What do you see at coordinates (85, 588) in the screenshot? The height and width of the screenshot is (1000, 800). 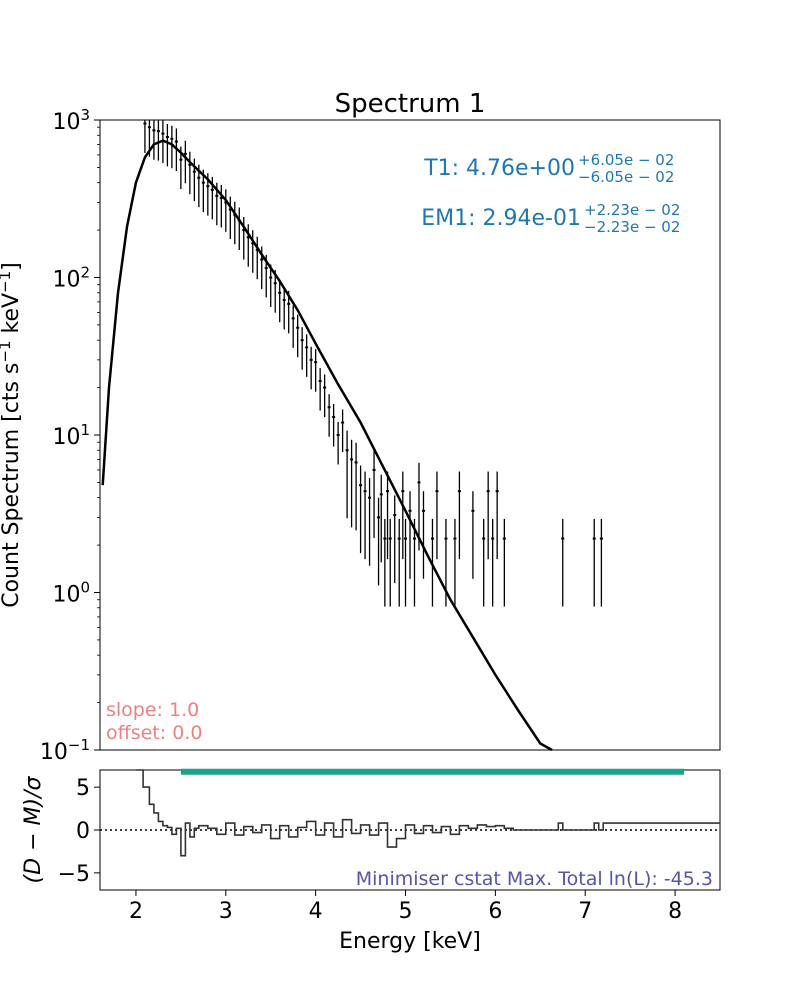 I see `tick-exponent: 0` at bounding box center [85, 588].